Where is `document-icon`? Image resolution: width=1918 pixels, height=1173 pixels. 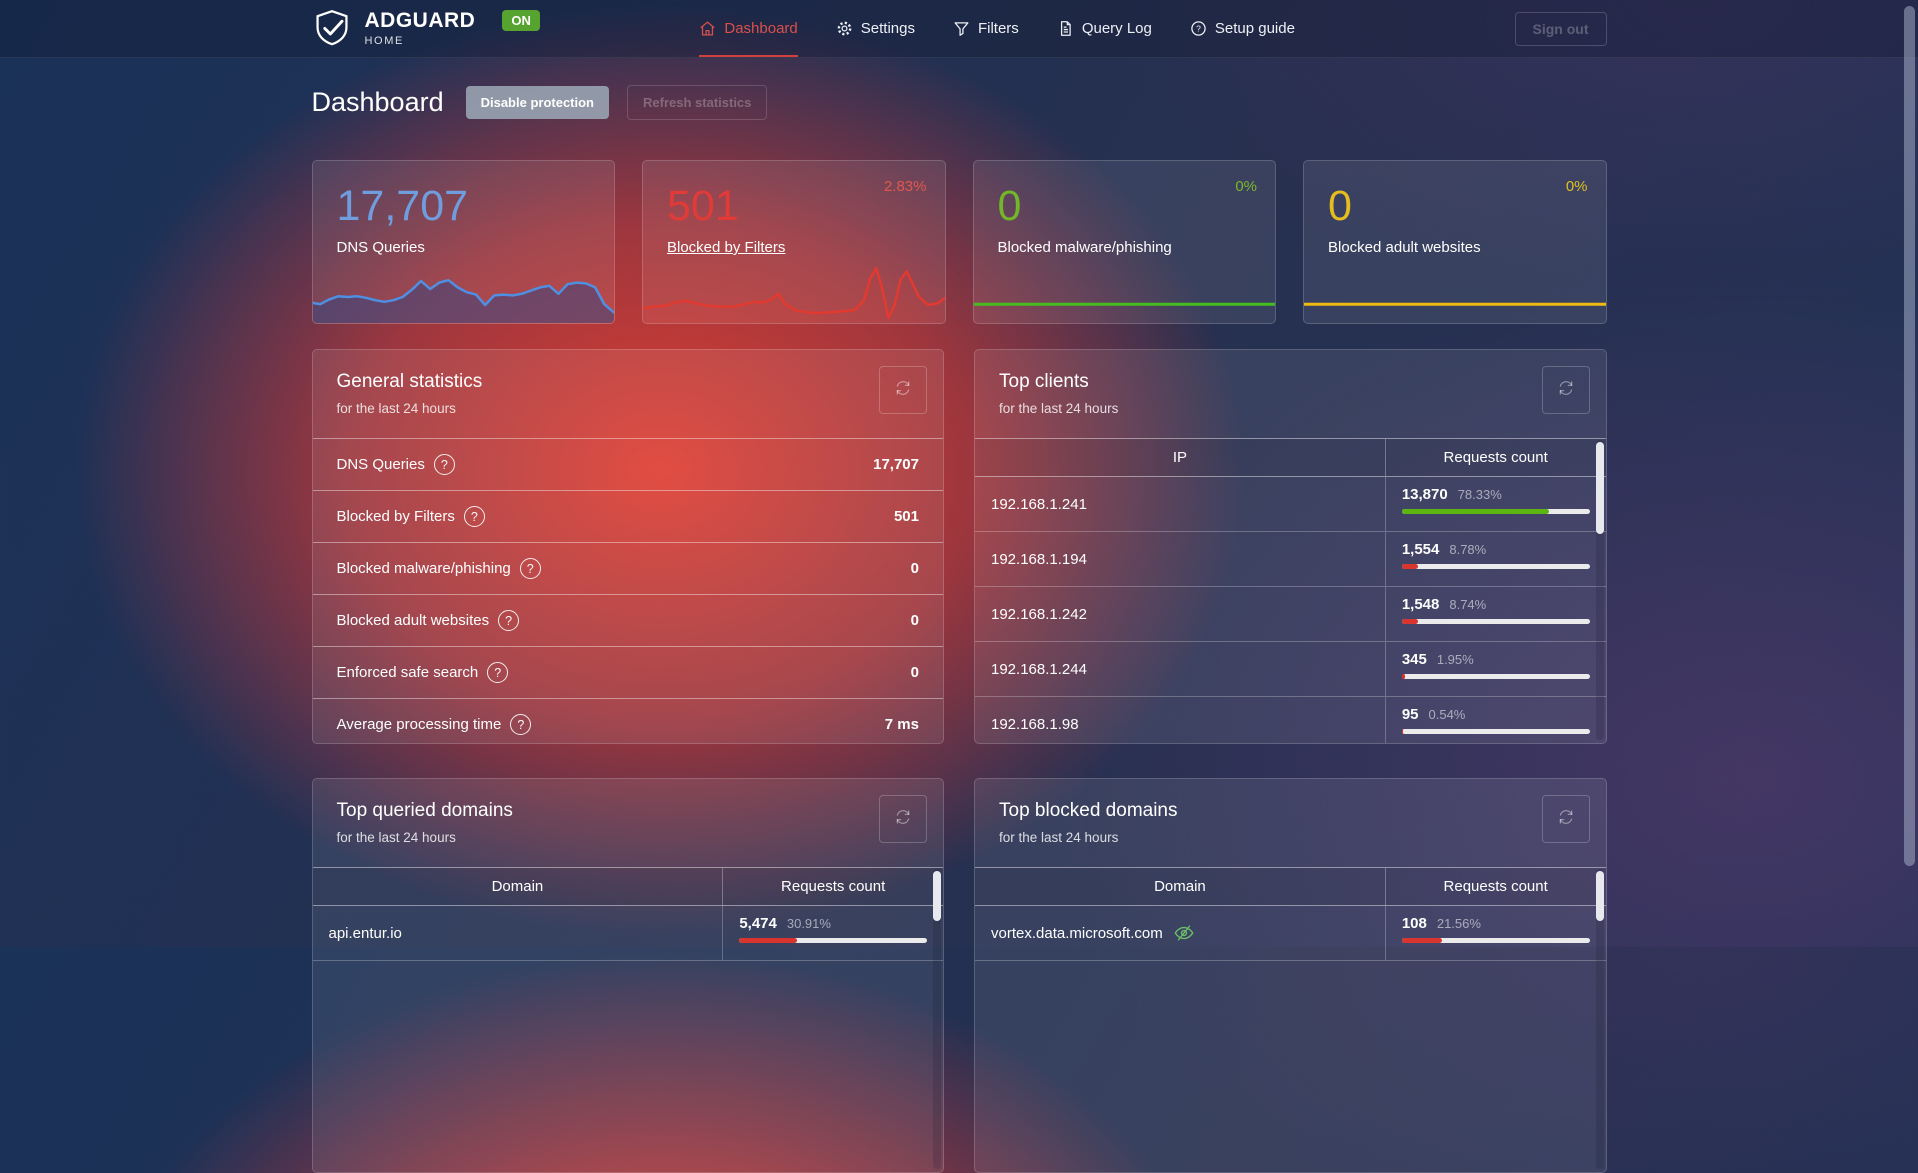 document-icon is located at coordinates (1065, 28).